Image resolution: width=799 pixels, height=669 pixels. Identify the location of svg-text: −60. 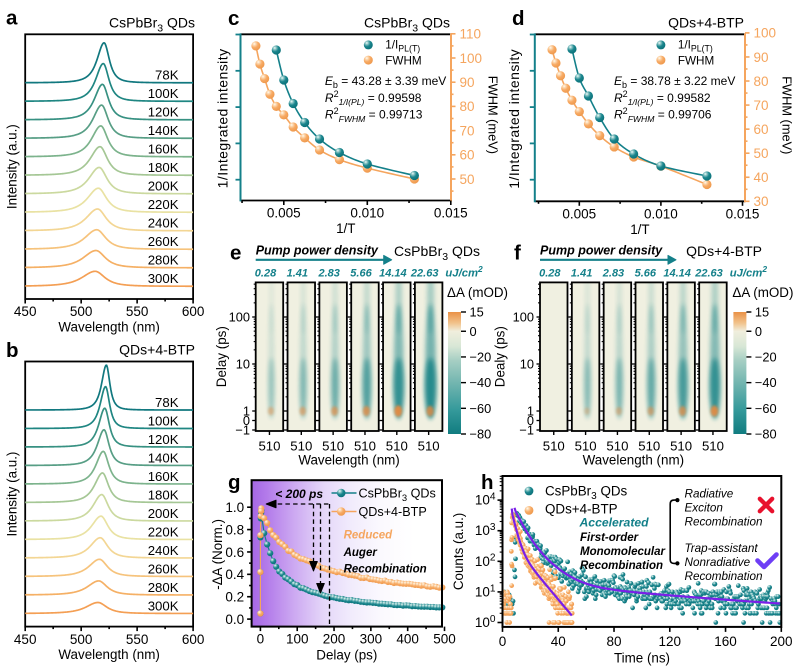
(481, 408).